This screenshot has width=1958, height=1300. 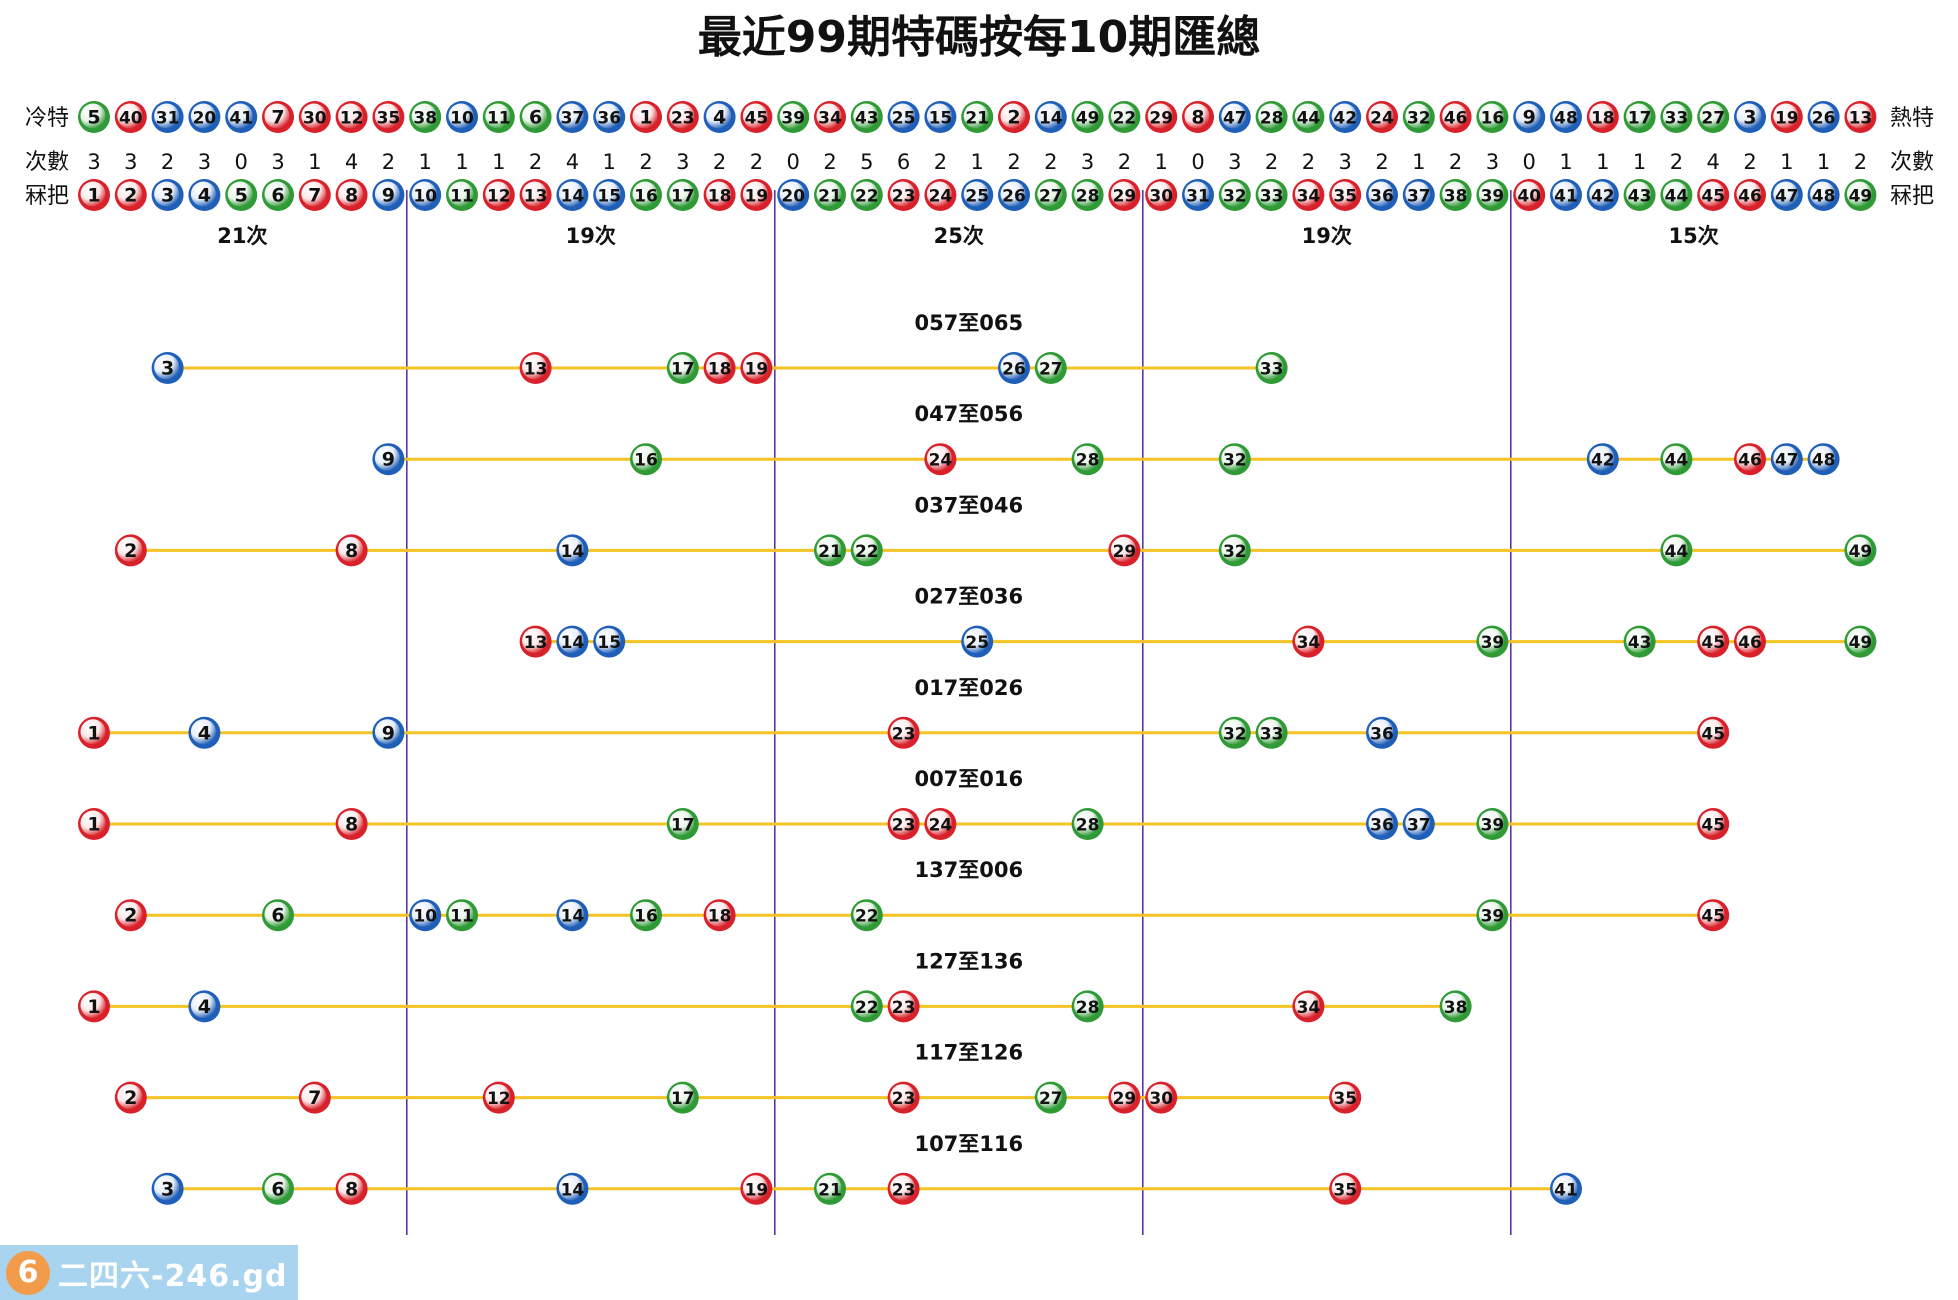 I want to click on ball-number: 36, so click(x=1382, y=826).